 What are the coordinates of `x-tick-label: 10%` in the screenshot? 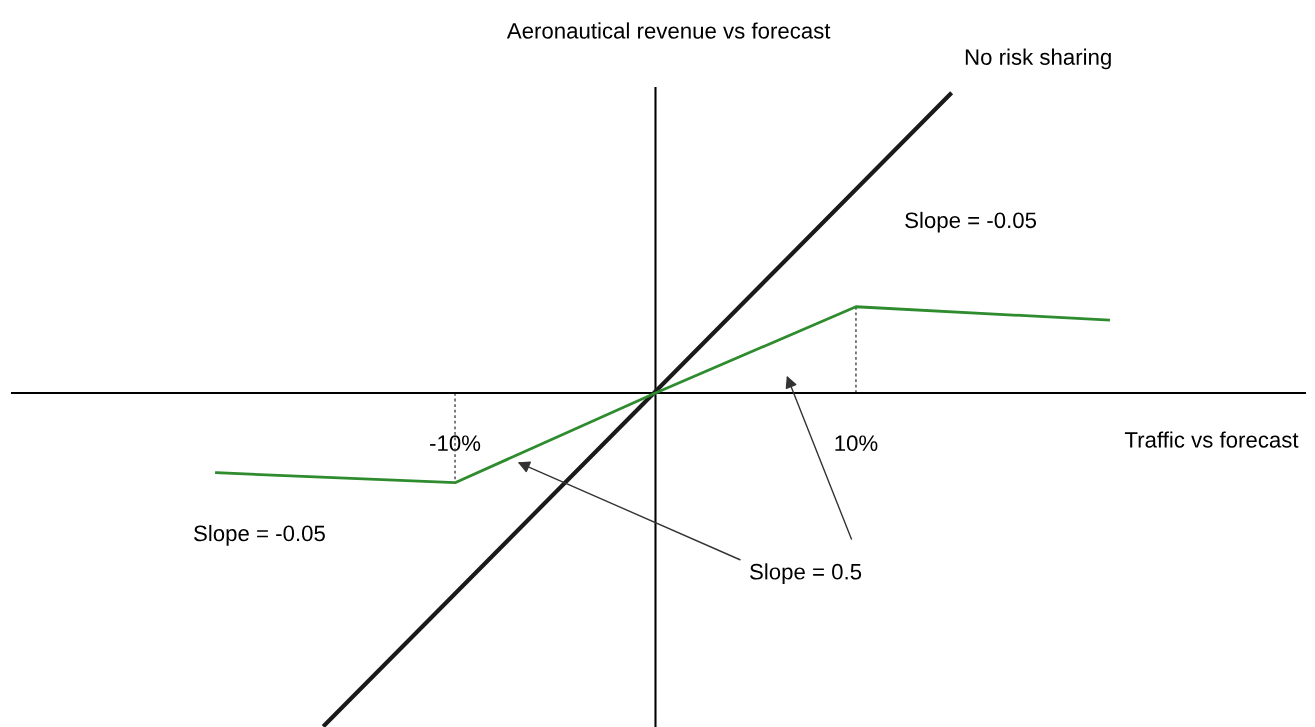 It's located at (856, 443).